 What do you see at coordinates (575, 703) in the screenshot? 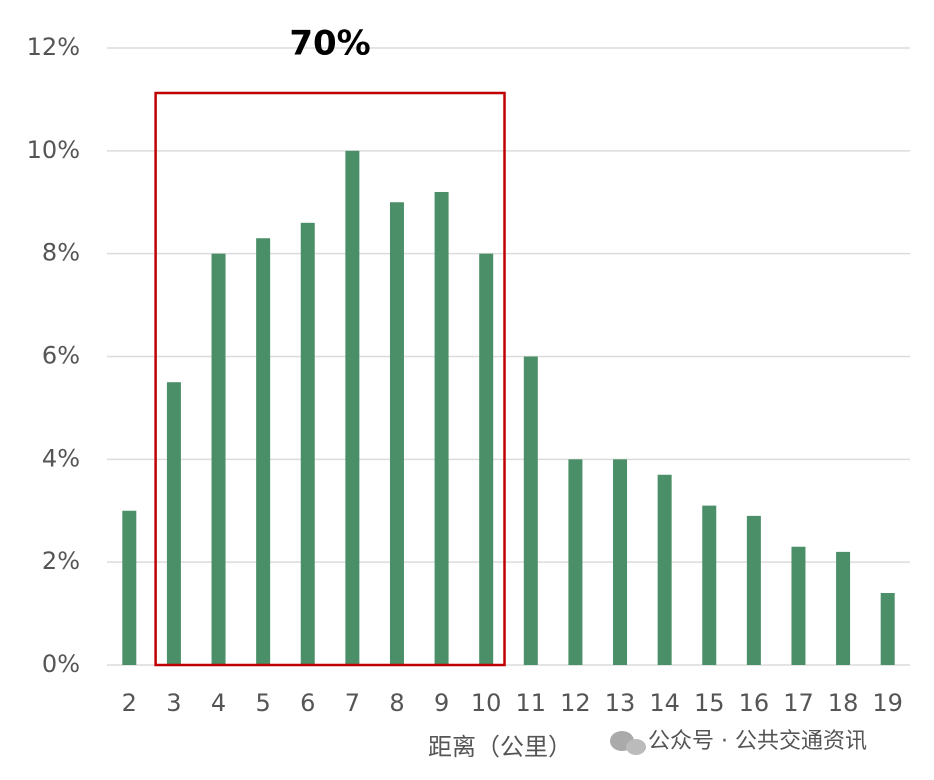
I see `x-tick-label: 12` at bounding box center [575, 703].